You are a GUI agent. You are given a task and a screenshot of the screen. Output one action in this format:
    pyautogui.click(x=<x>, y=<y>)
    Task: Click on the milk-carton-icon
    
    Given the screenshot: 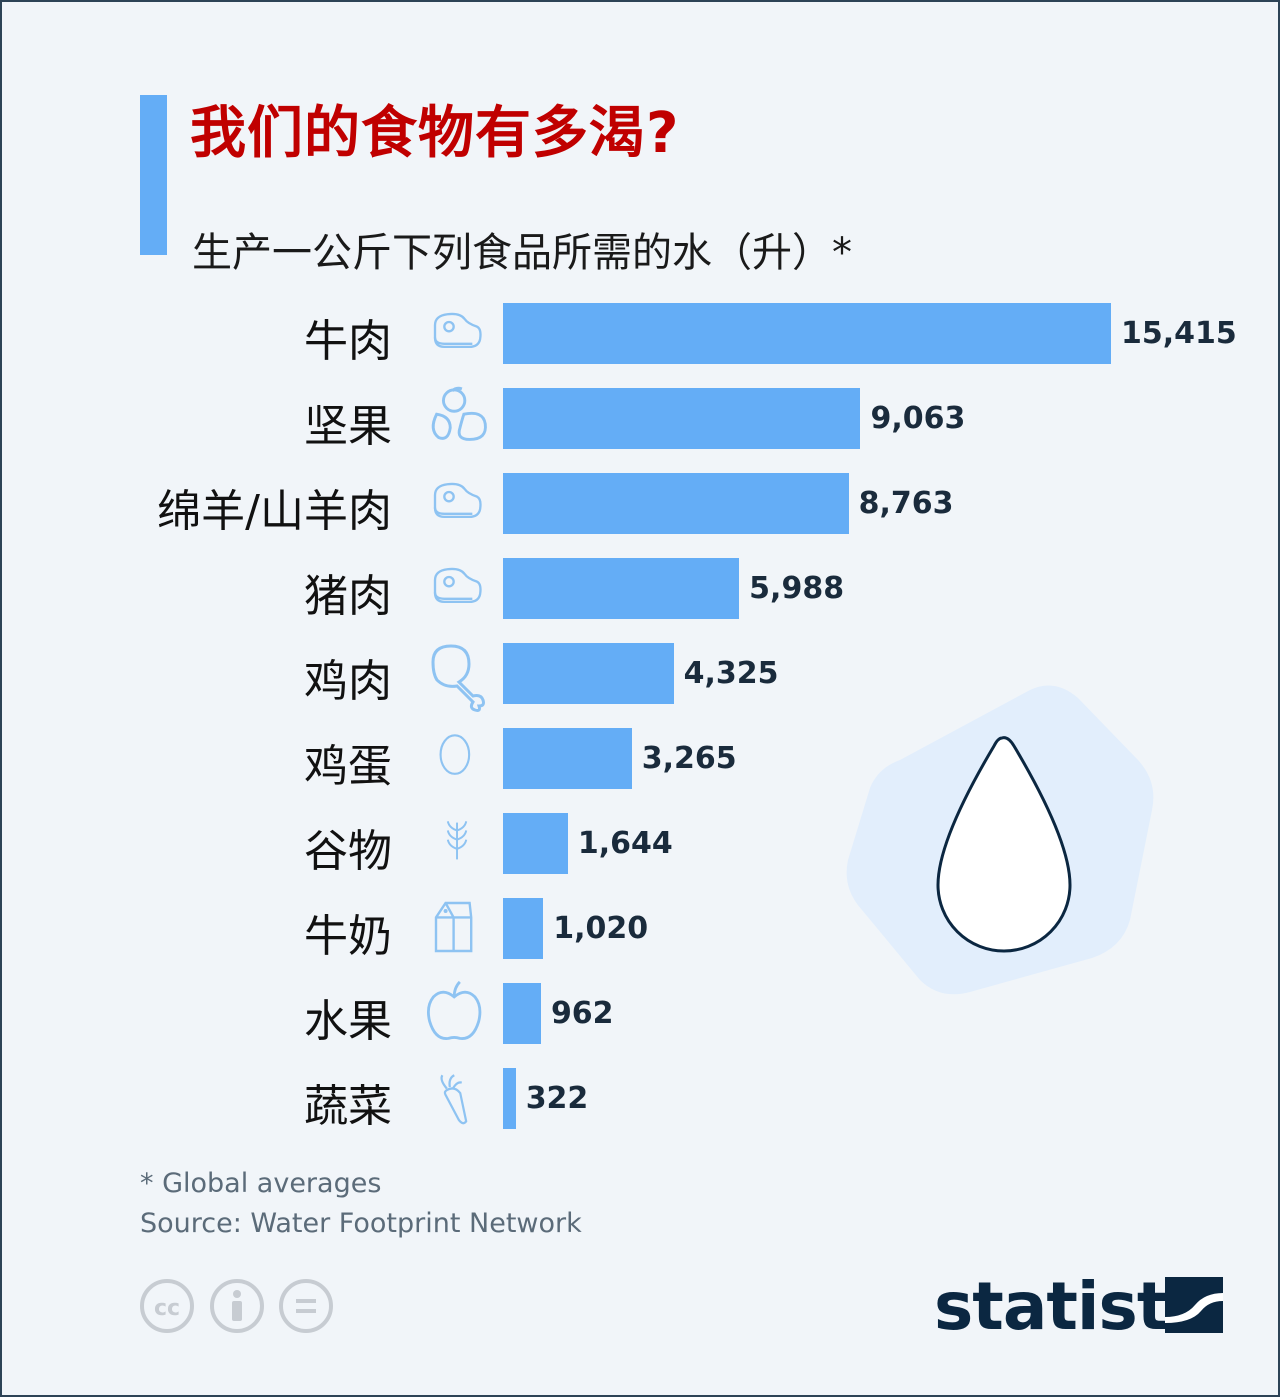 What is the action you would take?
    pyautogui.click(x=453, y=927)
    